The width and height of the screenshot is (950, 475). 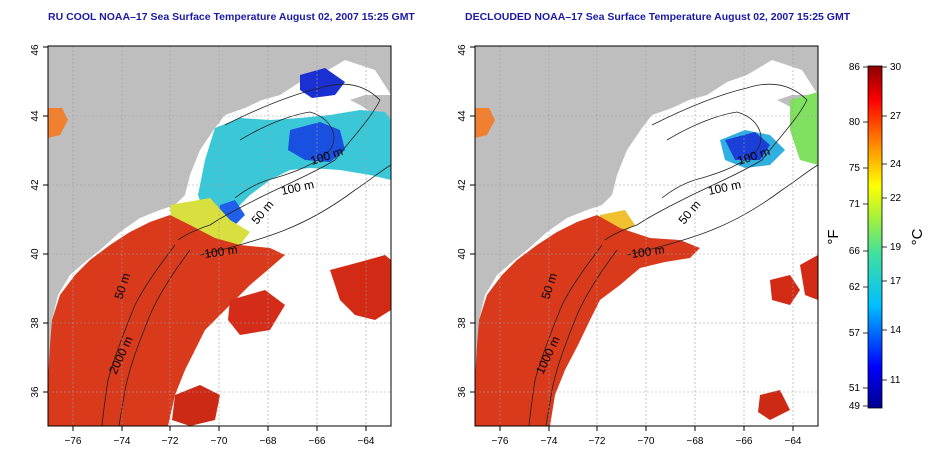 I want to click on left-x-tick: −76, so click(x=73, y=441).